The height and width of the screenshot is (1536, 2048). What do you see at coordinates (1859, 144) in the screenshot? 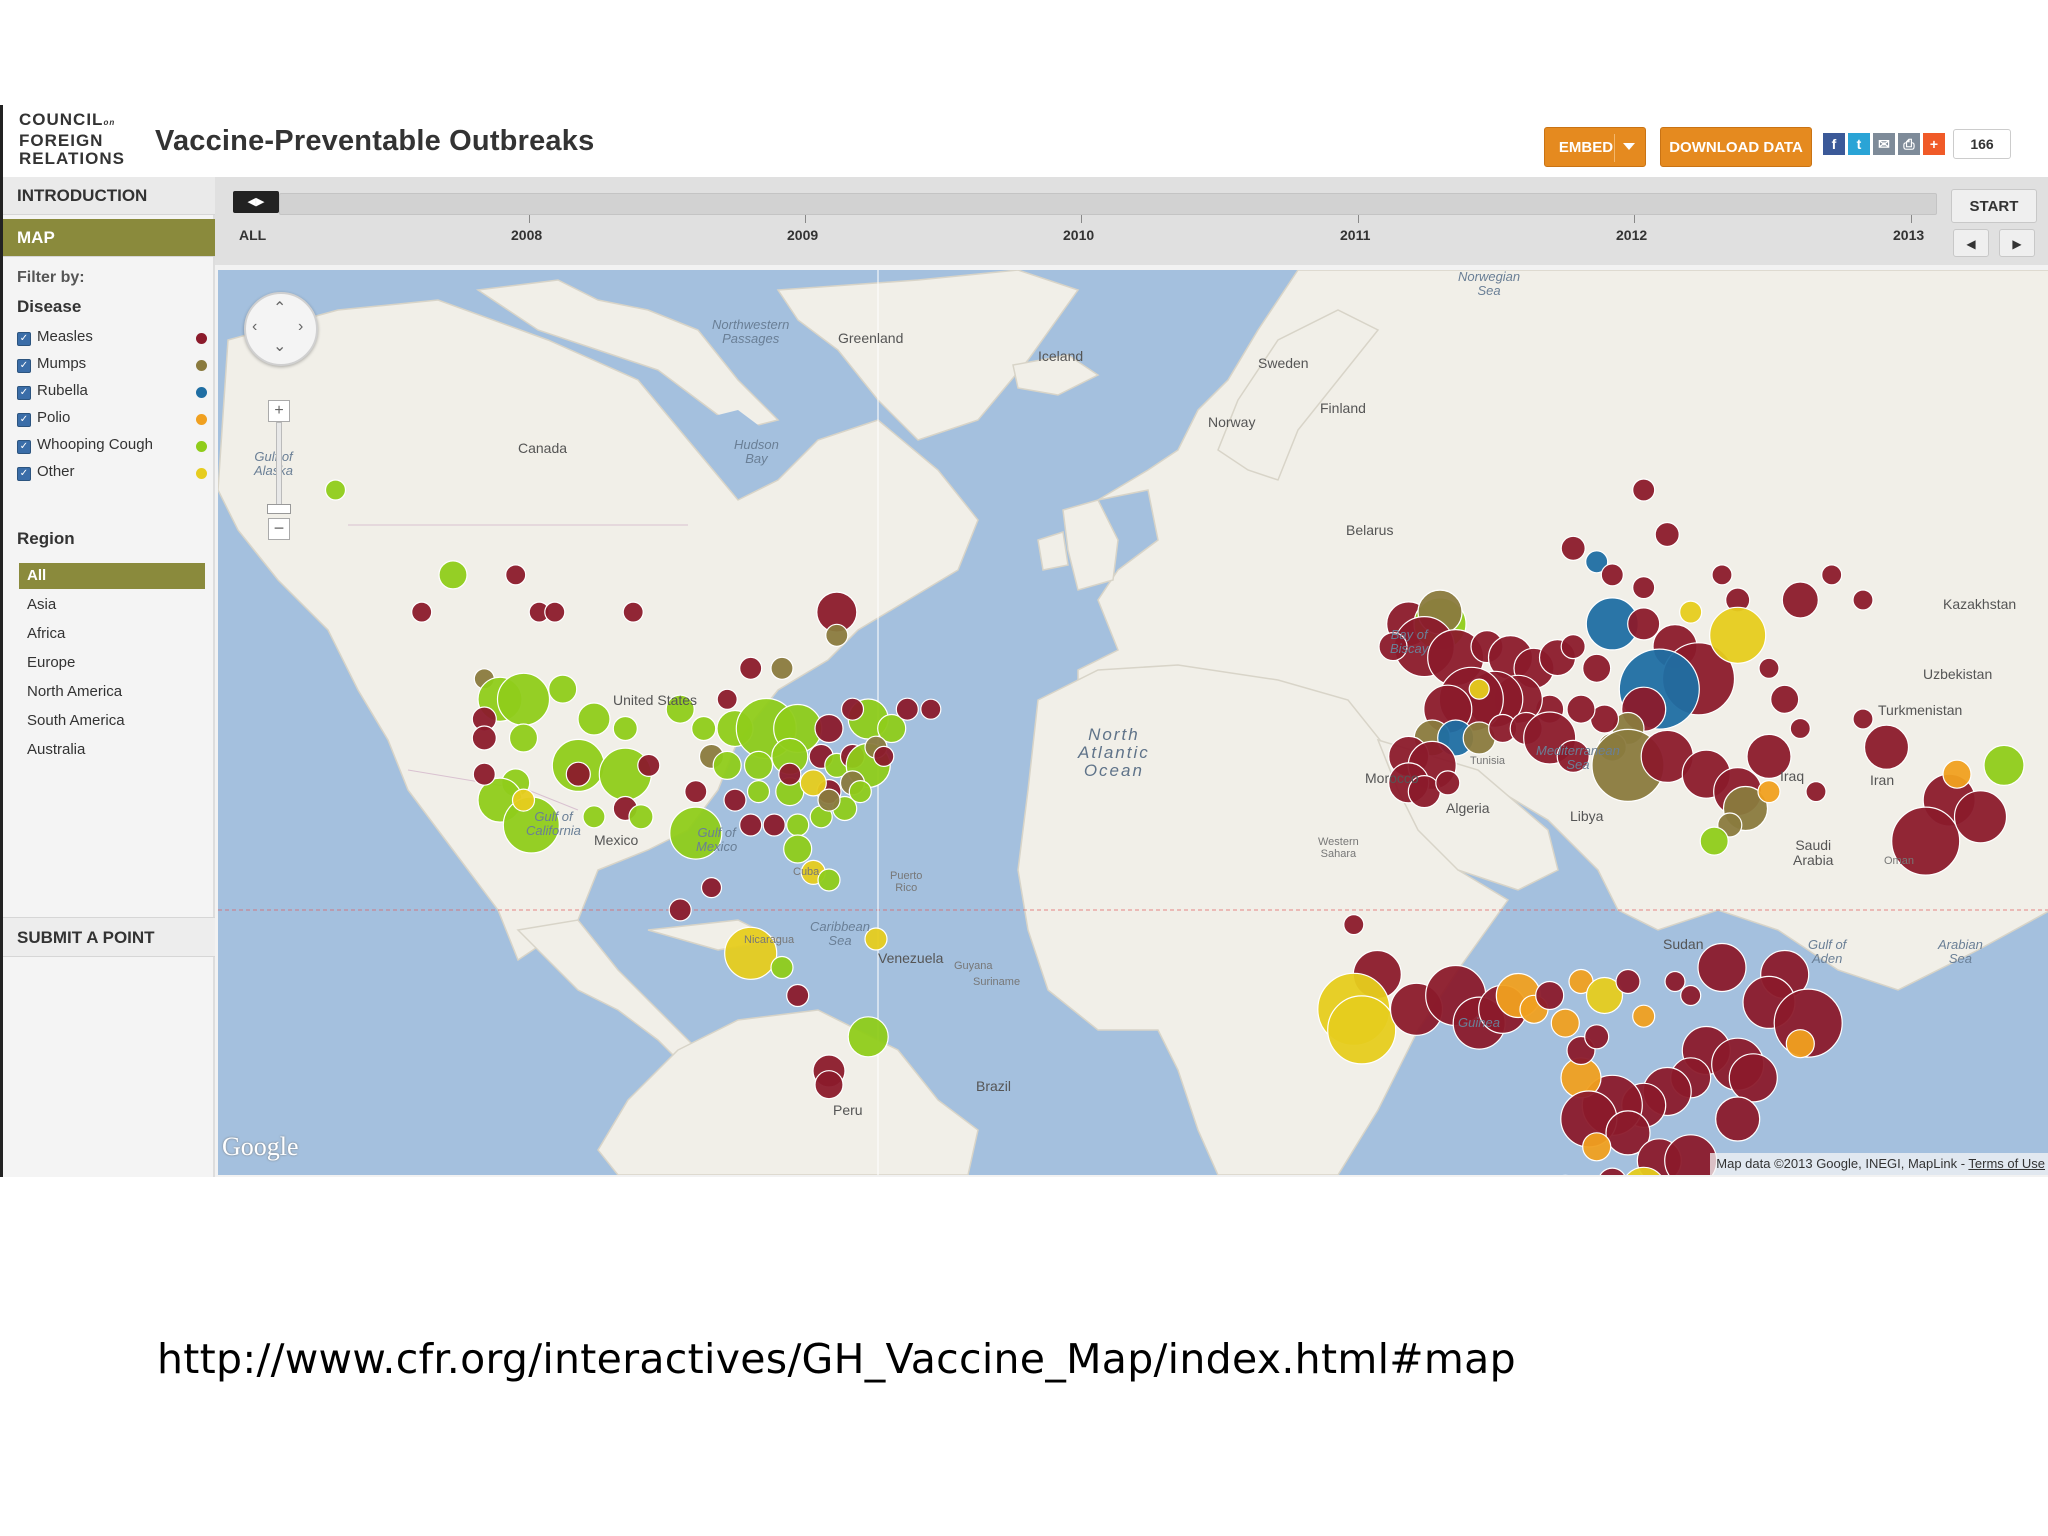
I see `twitter-icon: t` at bounding box center [1859, 144].